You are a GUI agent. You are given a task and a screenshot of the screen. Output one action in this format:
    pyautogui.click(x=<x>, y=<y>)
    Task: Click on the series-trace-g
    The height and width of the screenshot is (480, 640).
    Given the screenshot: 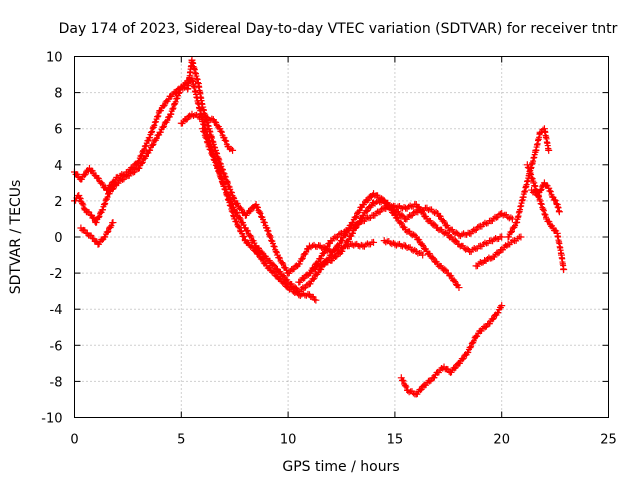 What is the action you would take?
    pyautogui.click(x=410, y=237)
    